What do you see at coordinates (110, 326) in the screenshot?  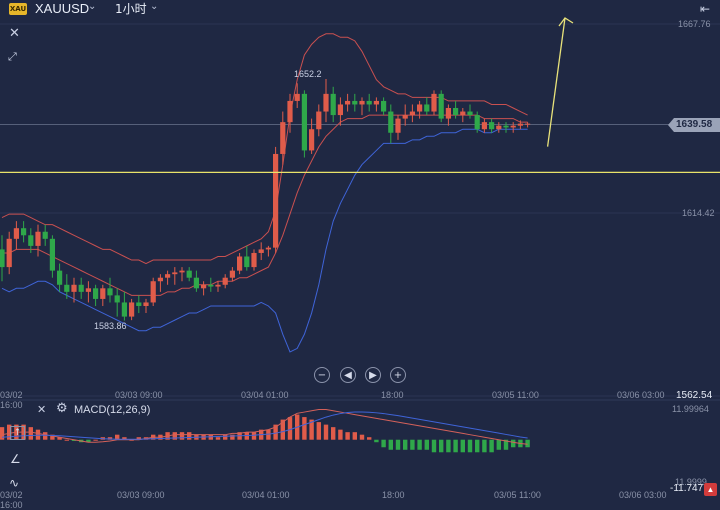 I see `low-label: 1583.86` at bounding box center [110, 326].